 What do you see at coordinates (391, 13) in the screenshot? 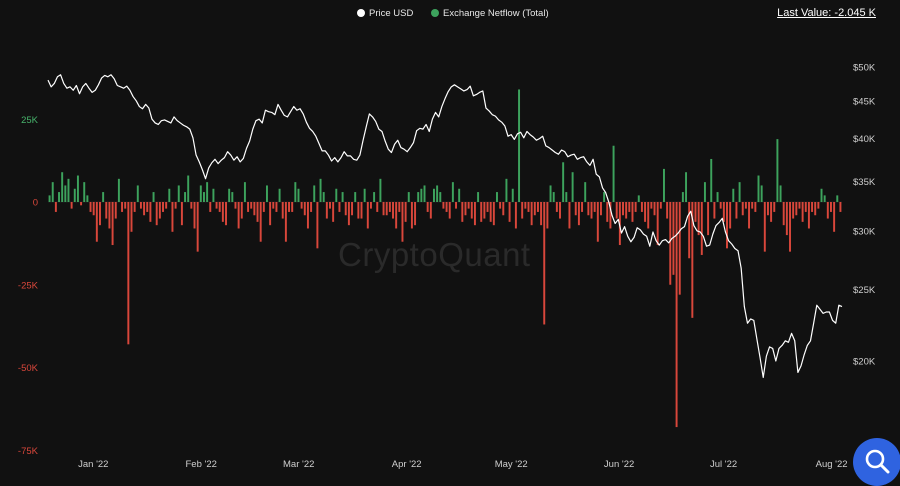
I see `legend-label-price: Price USD` at bounding box center [391, 13].